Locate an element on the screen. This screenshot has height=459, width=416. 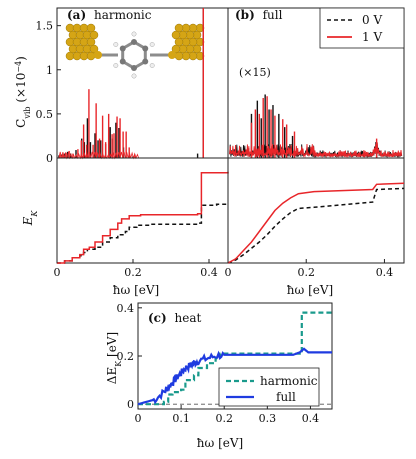
panel-b-lower-1v-line is located at coordinates (316, 223).